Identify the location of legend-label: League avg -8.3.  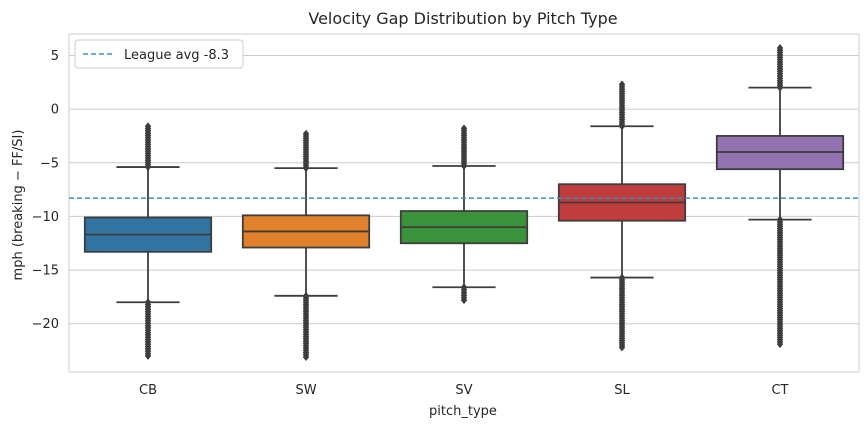
(176, 55).